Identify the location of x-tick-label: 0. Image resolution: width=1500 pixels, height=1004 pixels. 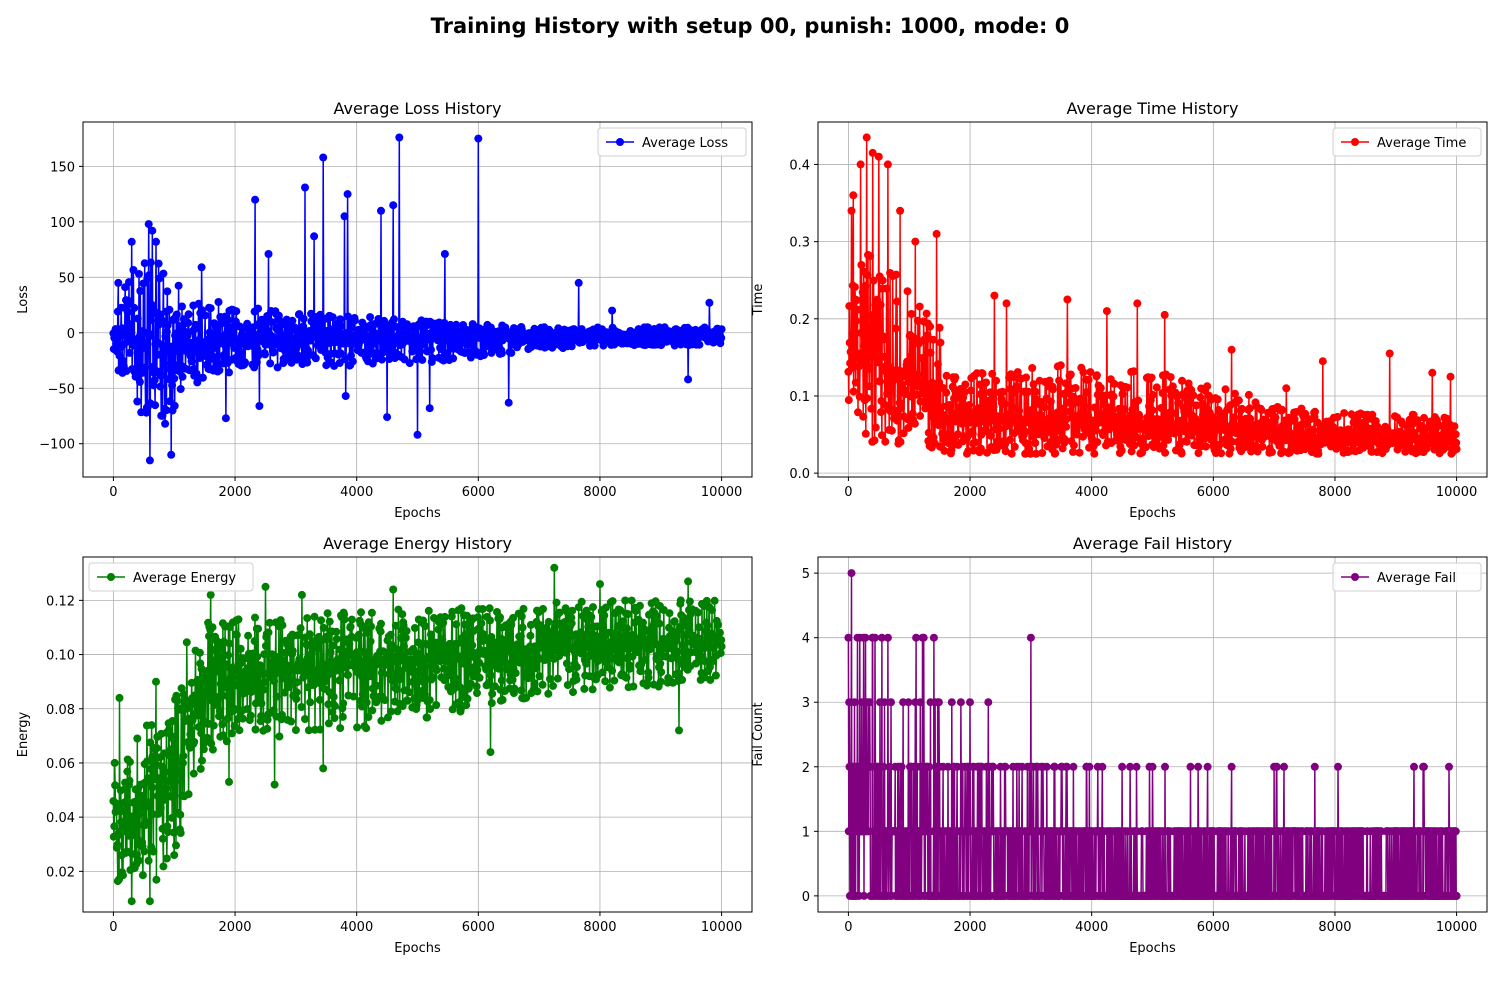
(113, 927).